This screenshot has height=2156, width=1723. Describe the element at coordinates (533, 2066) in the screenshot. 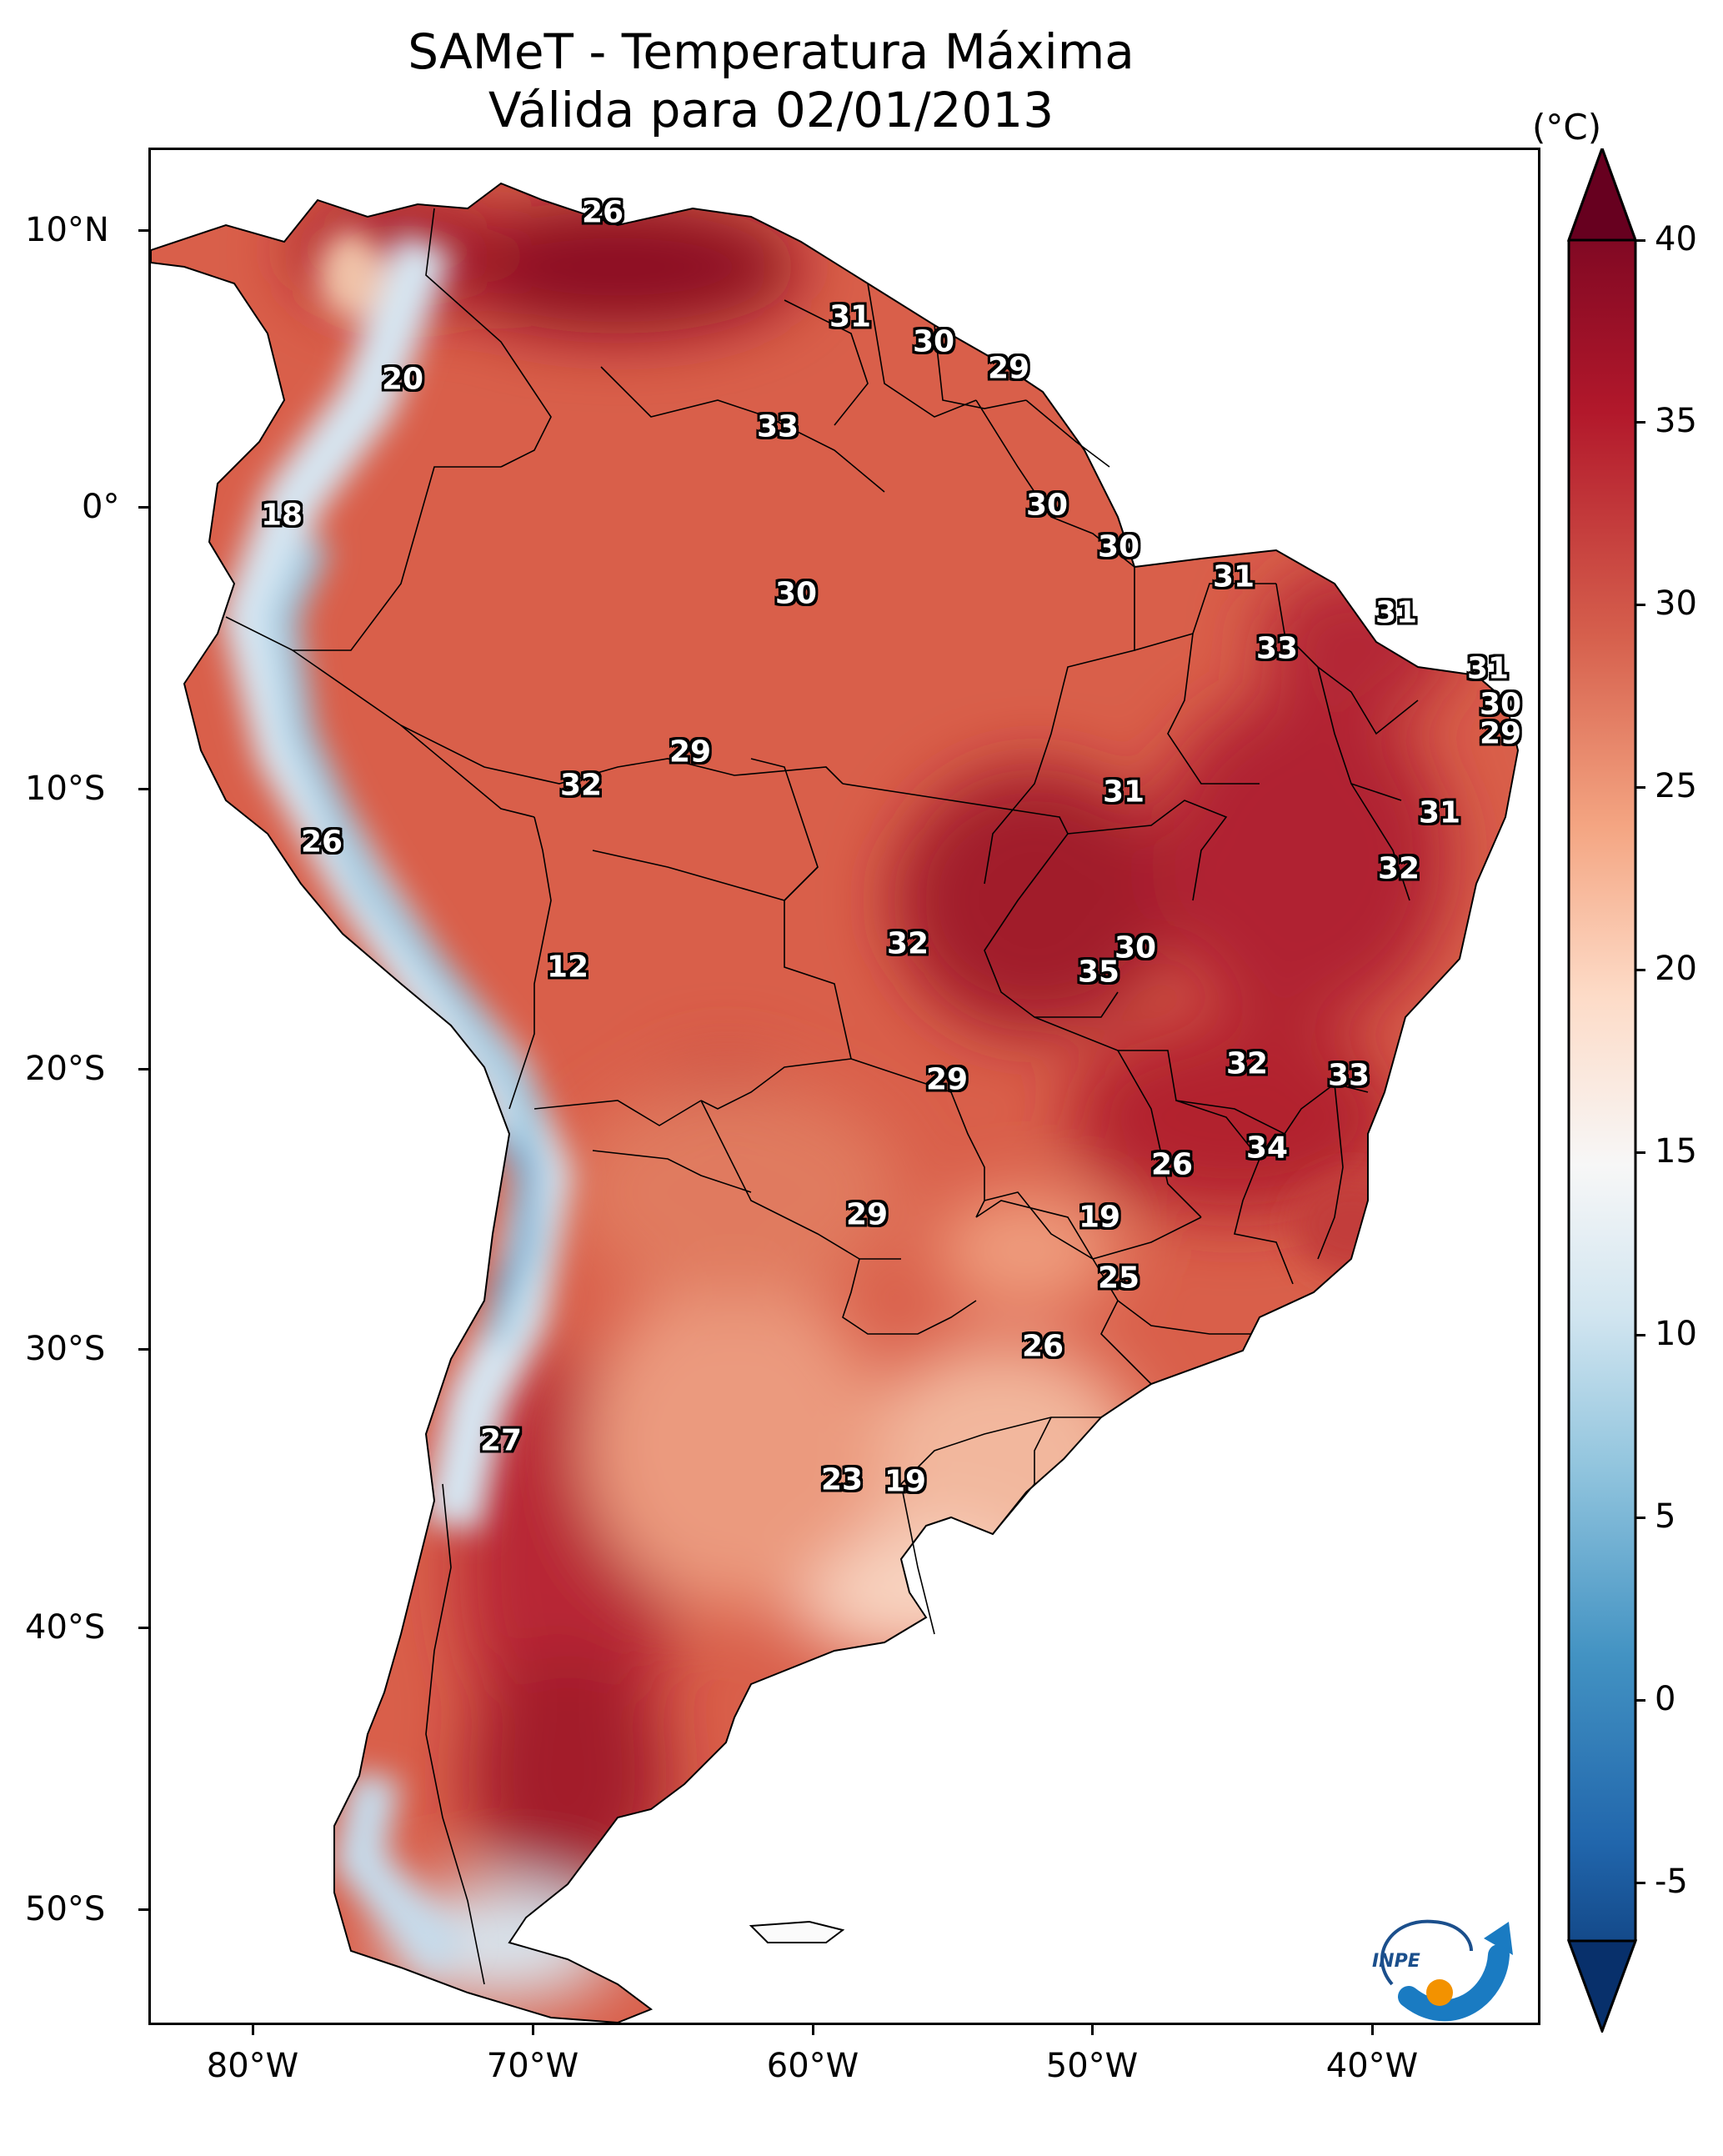

I see `lon-tick-70w: 70°W` at that location.